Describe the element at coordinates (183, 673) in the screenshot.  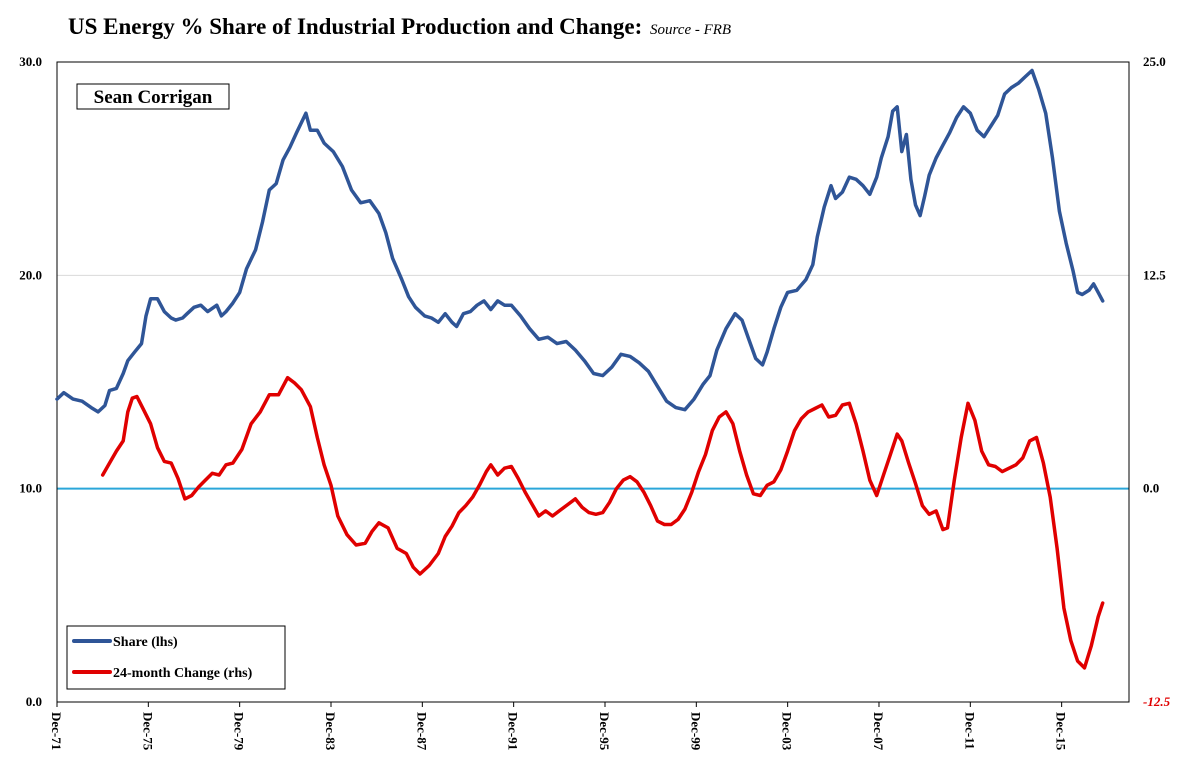
I see `legend-label-change: 24-month Change (rhs)` at that location.